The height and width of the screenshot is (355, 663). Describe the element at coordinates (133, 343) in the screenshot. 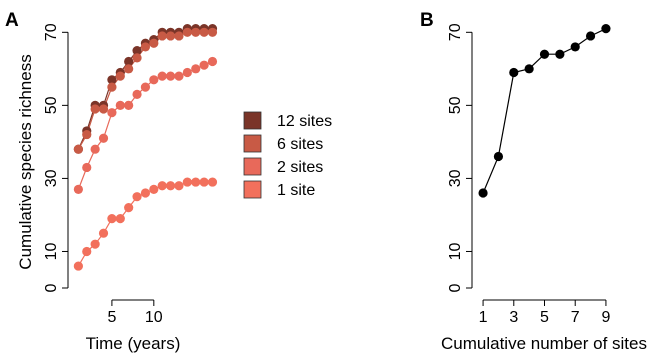

I see `panel-a-xlabel: Time (years)` at that location.